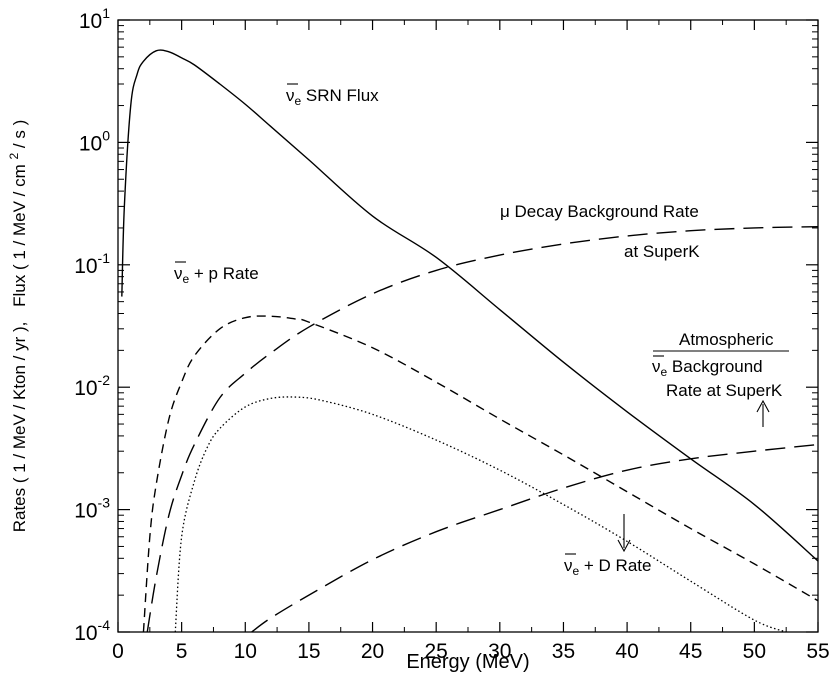 The width and height of the screenshot is (836, 678). Describe the element at coordinates (690, 651) in the screenshot. I see `x-tick-label: 45` at that location.